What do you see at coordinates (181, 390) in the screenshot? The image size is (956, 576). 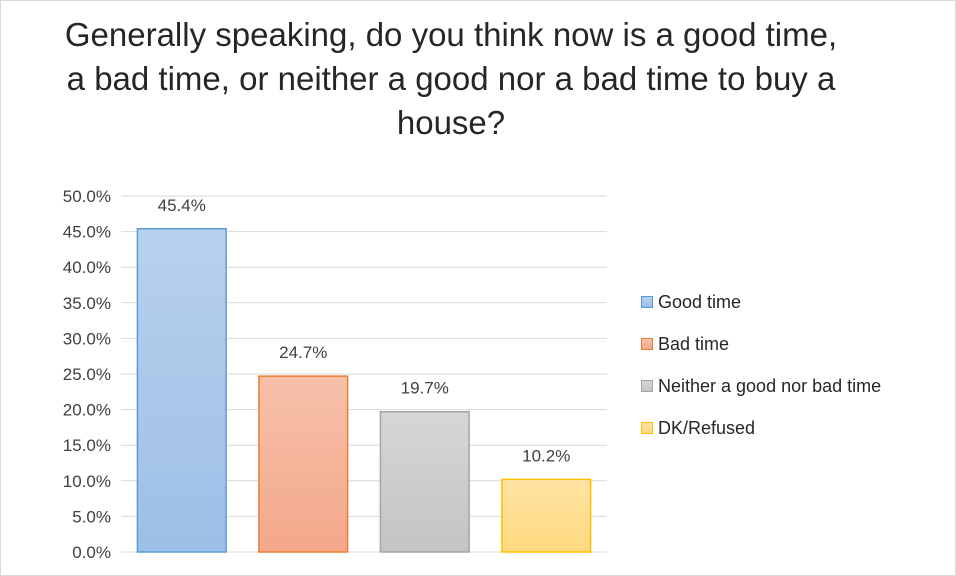 I see `bar-good-time` at bounding box center [181, 390].